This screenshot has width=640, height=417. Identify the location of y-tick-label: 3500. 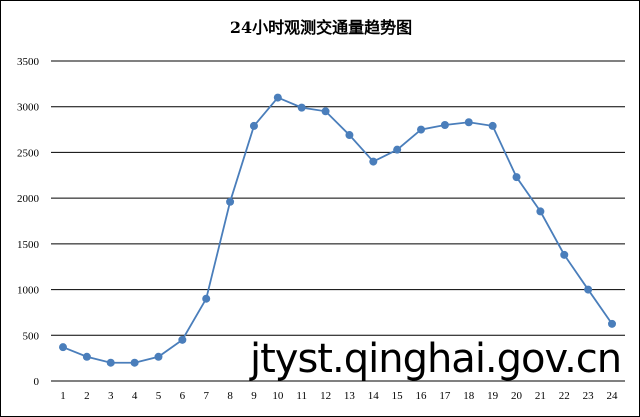
(28, 62).